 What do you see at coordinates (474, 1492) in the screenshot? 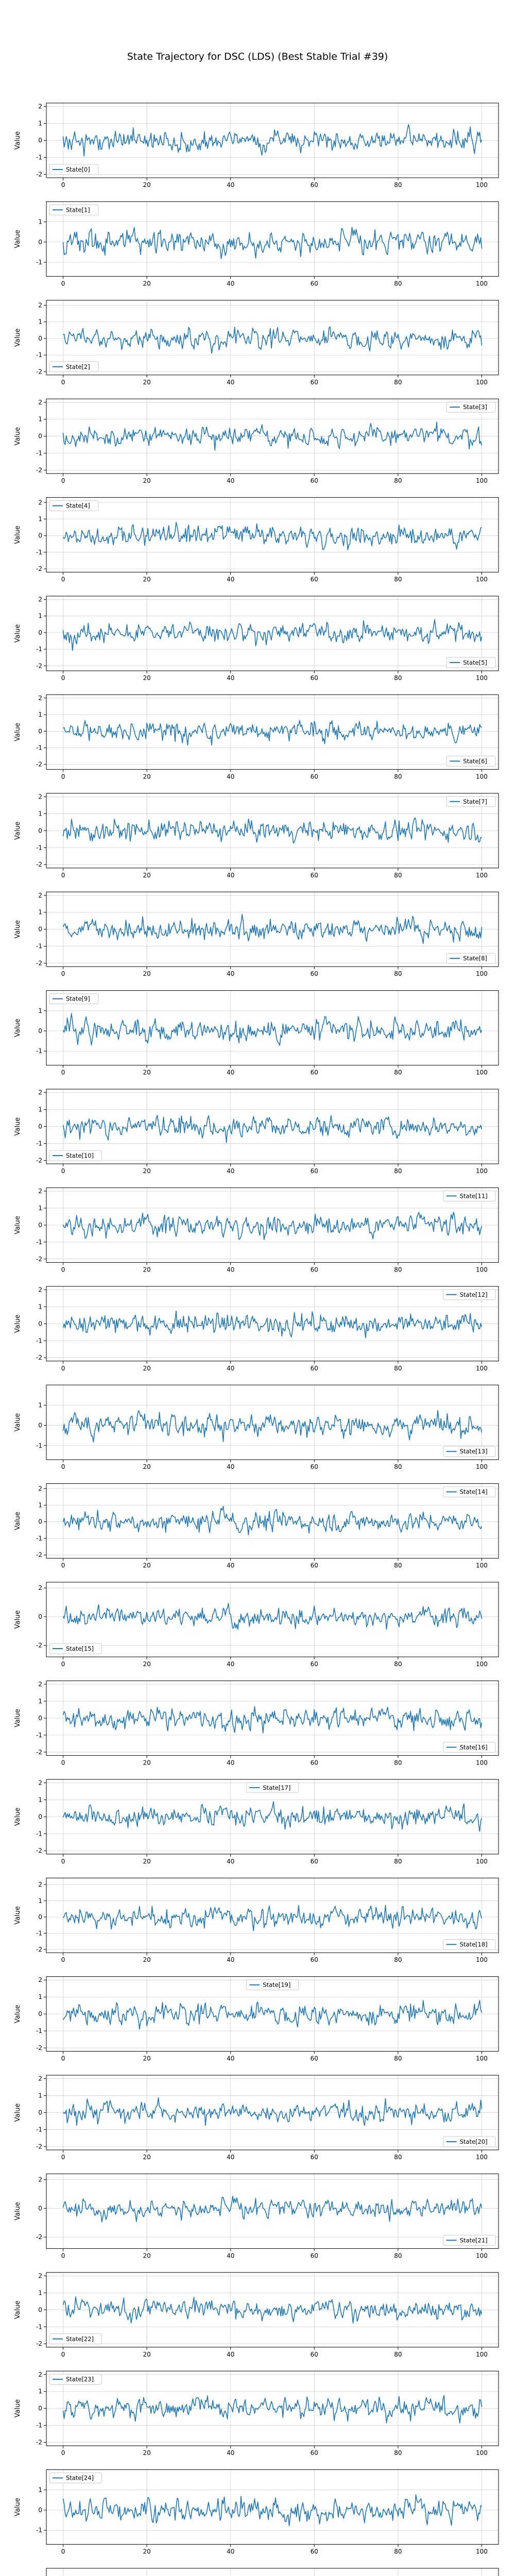
I see `legend-label: State[14]` at bounding box center [474, 1492].